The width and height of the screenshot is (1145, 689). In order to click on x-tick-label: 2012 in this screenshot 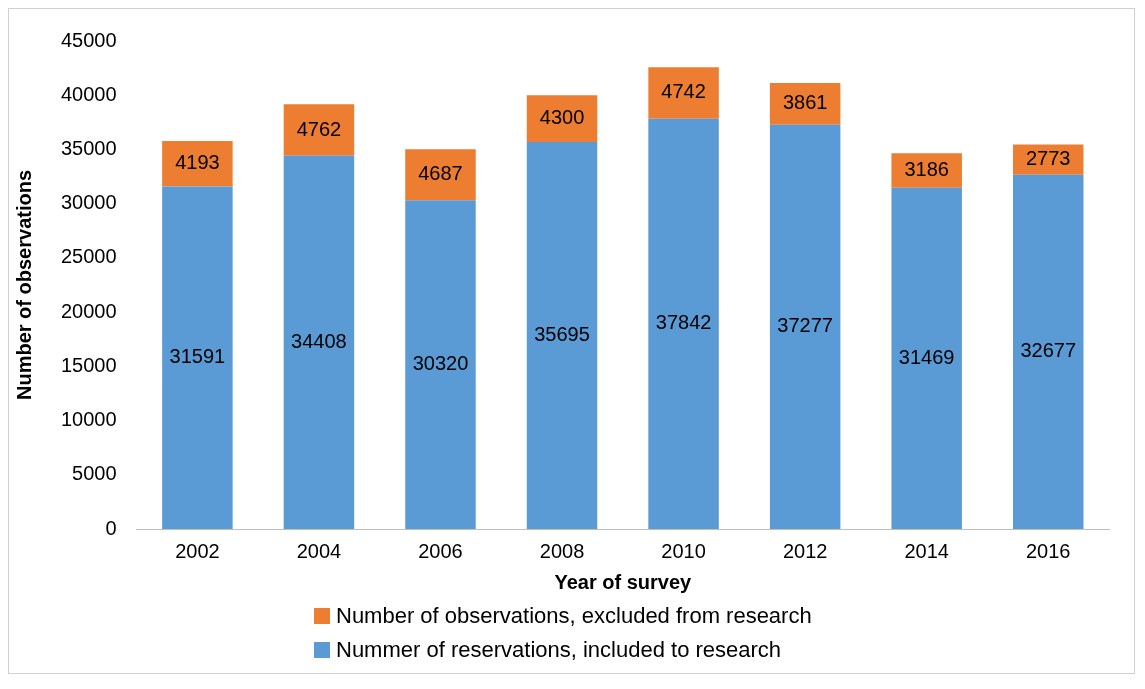, I will do `click(805, 550)`.